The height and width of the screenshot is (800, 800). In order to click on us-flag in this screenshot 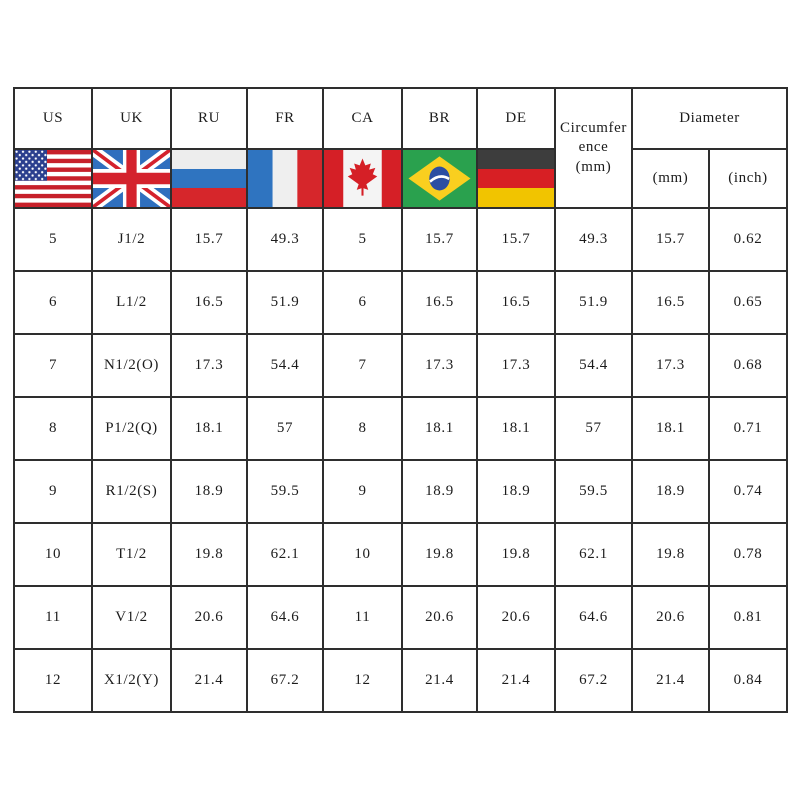, I will do `click(53, 178)`.